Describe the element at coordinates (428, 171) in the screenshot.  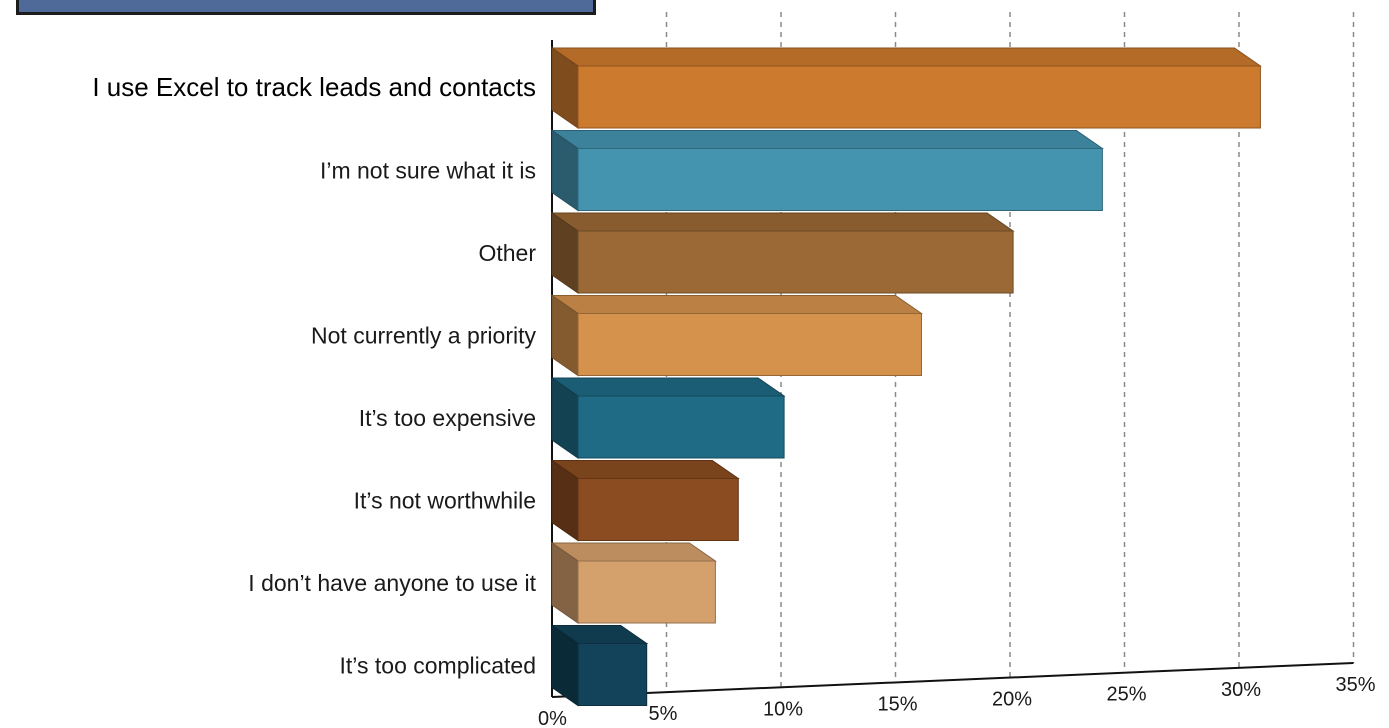
I see `category-label: I’m not sure what it is` at that location.